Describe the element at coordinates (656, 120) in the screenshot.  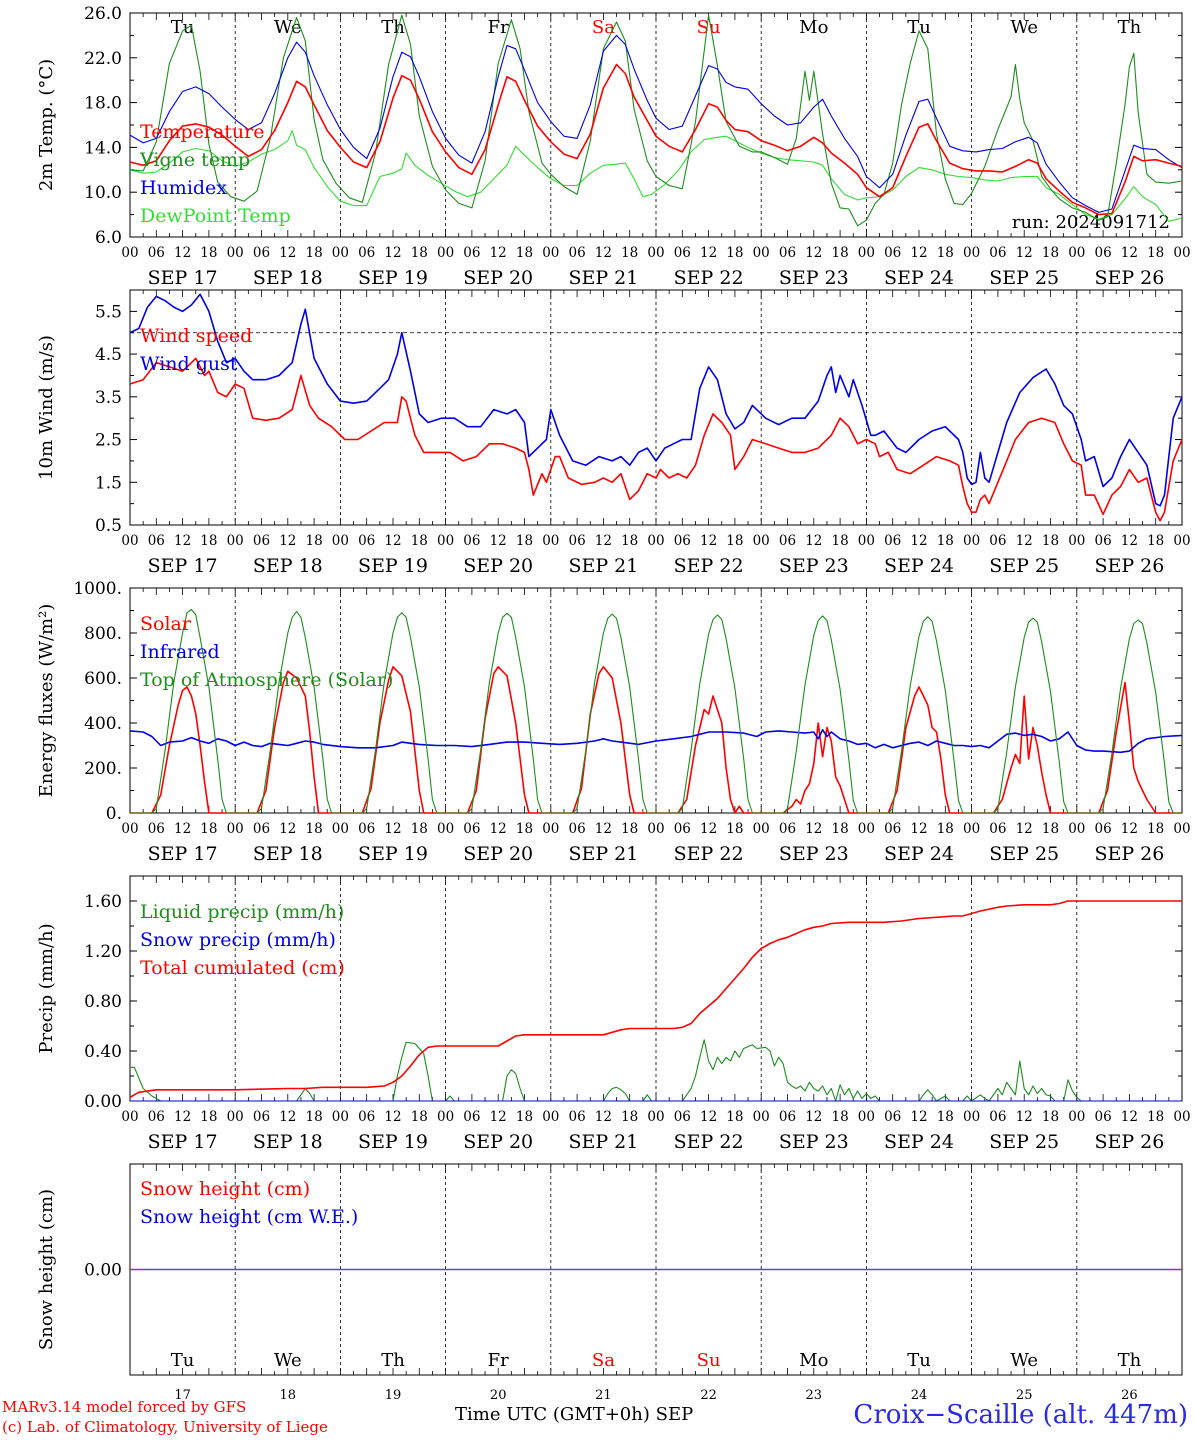
I see `series-line-vigne-temp` at that location.